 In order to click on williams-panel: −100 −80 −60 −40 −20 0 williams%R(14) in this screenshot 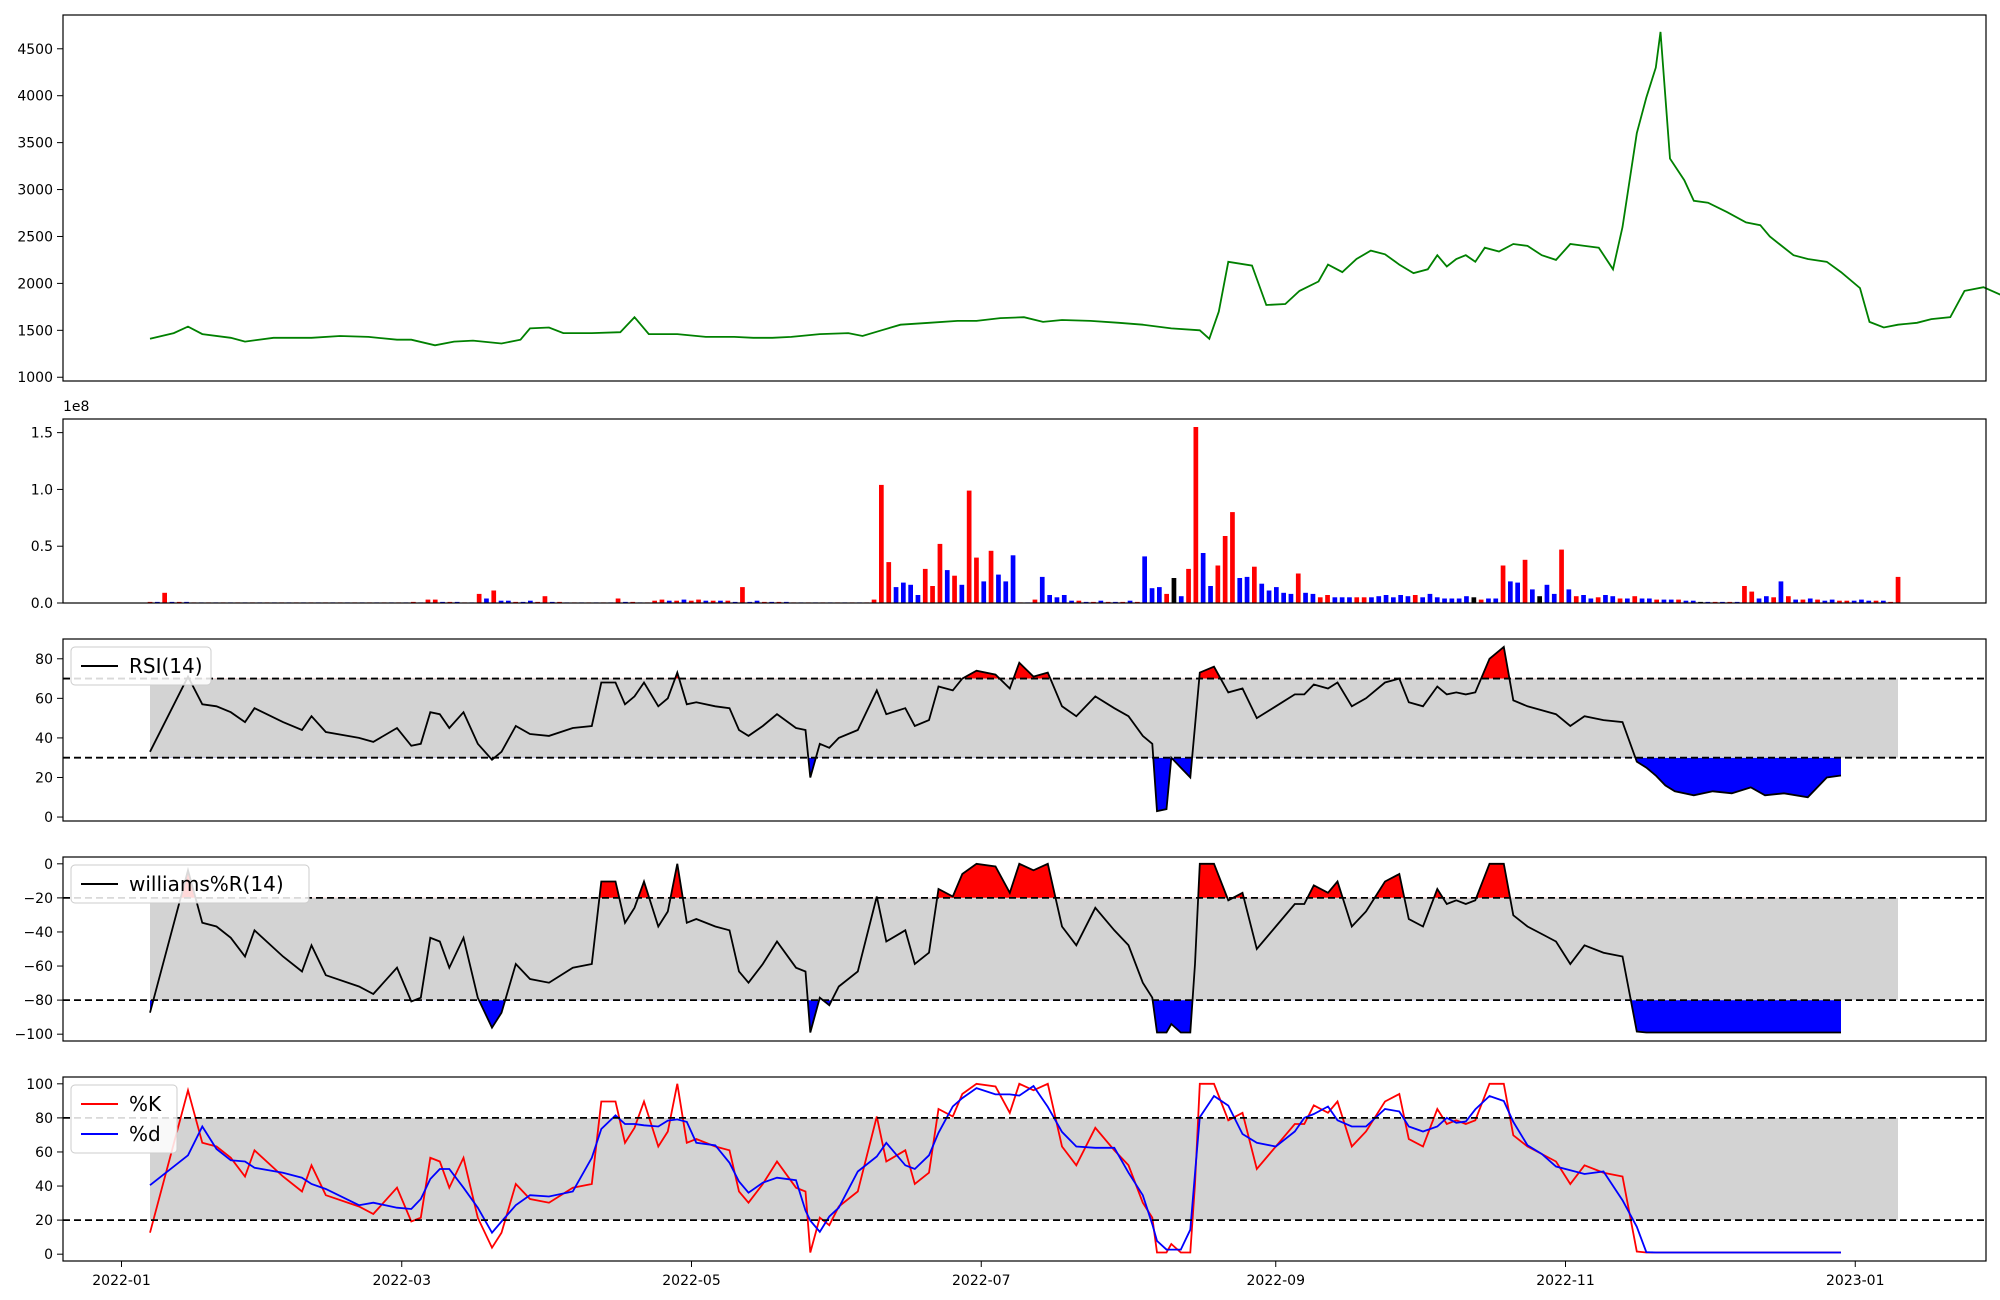, I will do `click(1001, 949)`.